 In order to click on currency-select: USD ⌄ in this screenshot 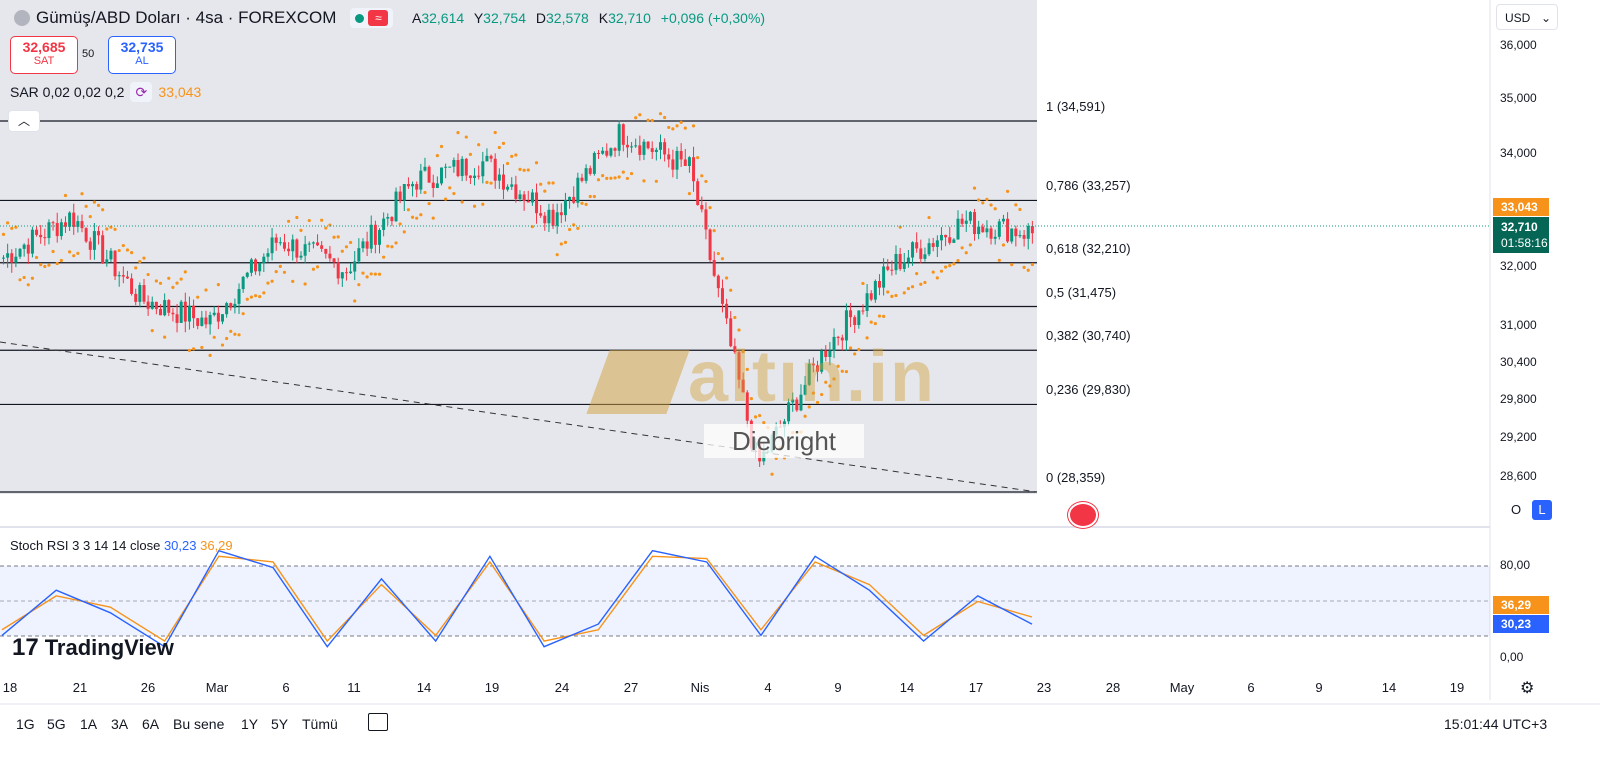, I will do `click(1527, 17)`.